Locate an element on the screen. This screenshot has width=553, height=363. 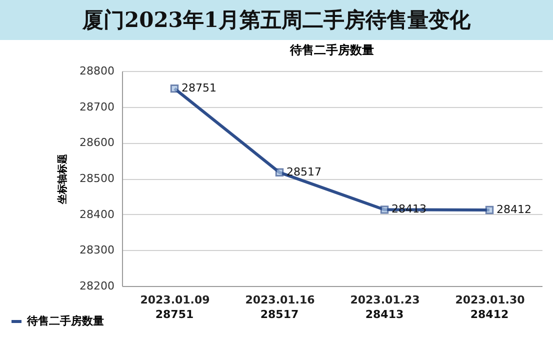
annotation: 28412 is located at coordinates (514, 209).